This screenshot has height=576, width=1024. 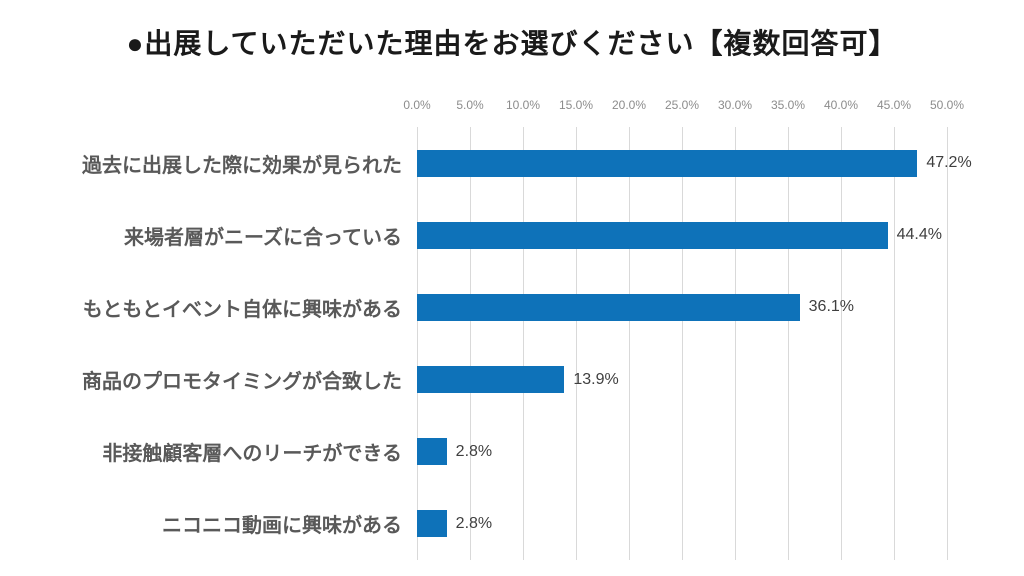 What do you see at coordinates (282, 526) in the screenshot?
I see `category-label: ニコニコ動画に興味がある` at bounding box center [282, 526].